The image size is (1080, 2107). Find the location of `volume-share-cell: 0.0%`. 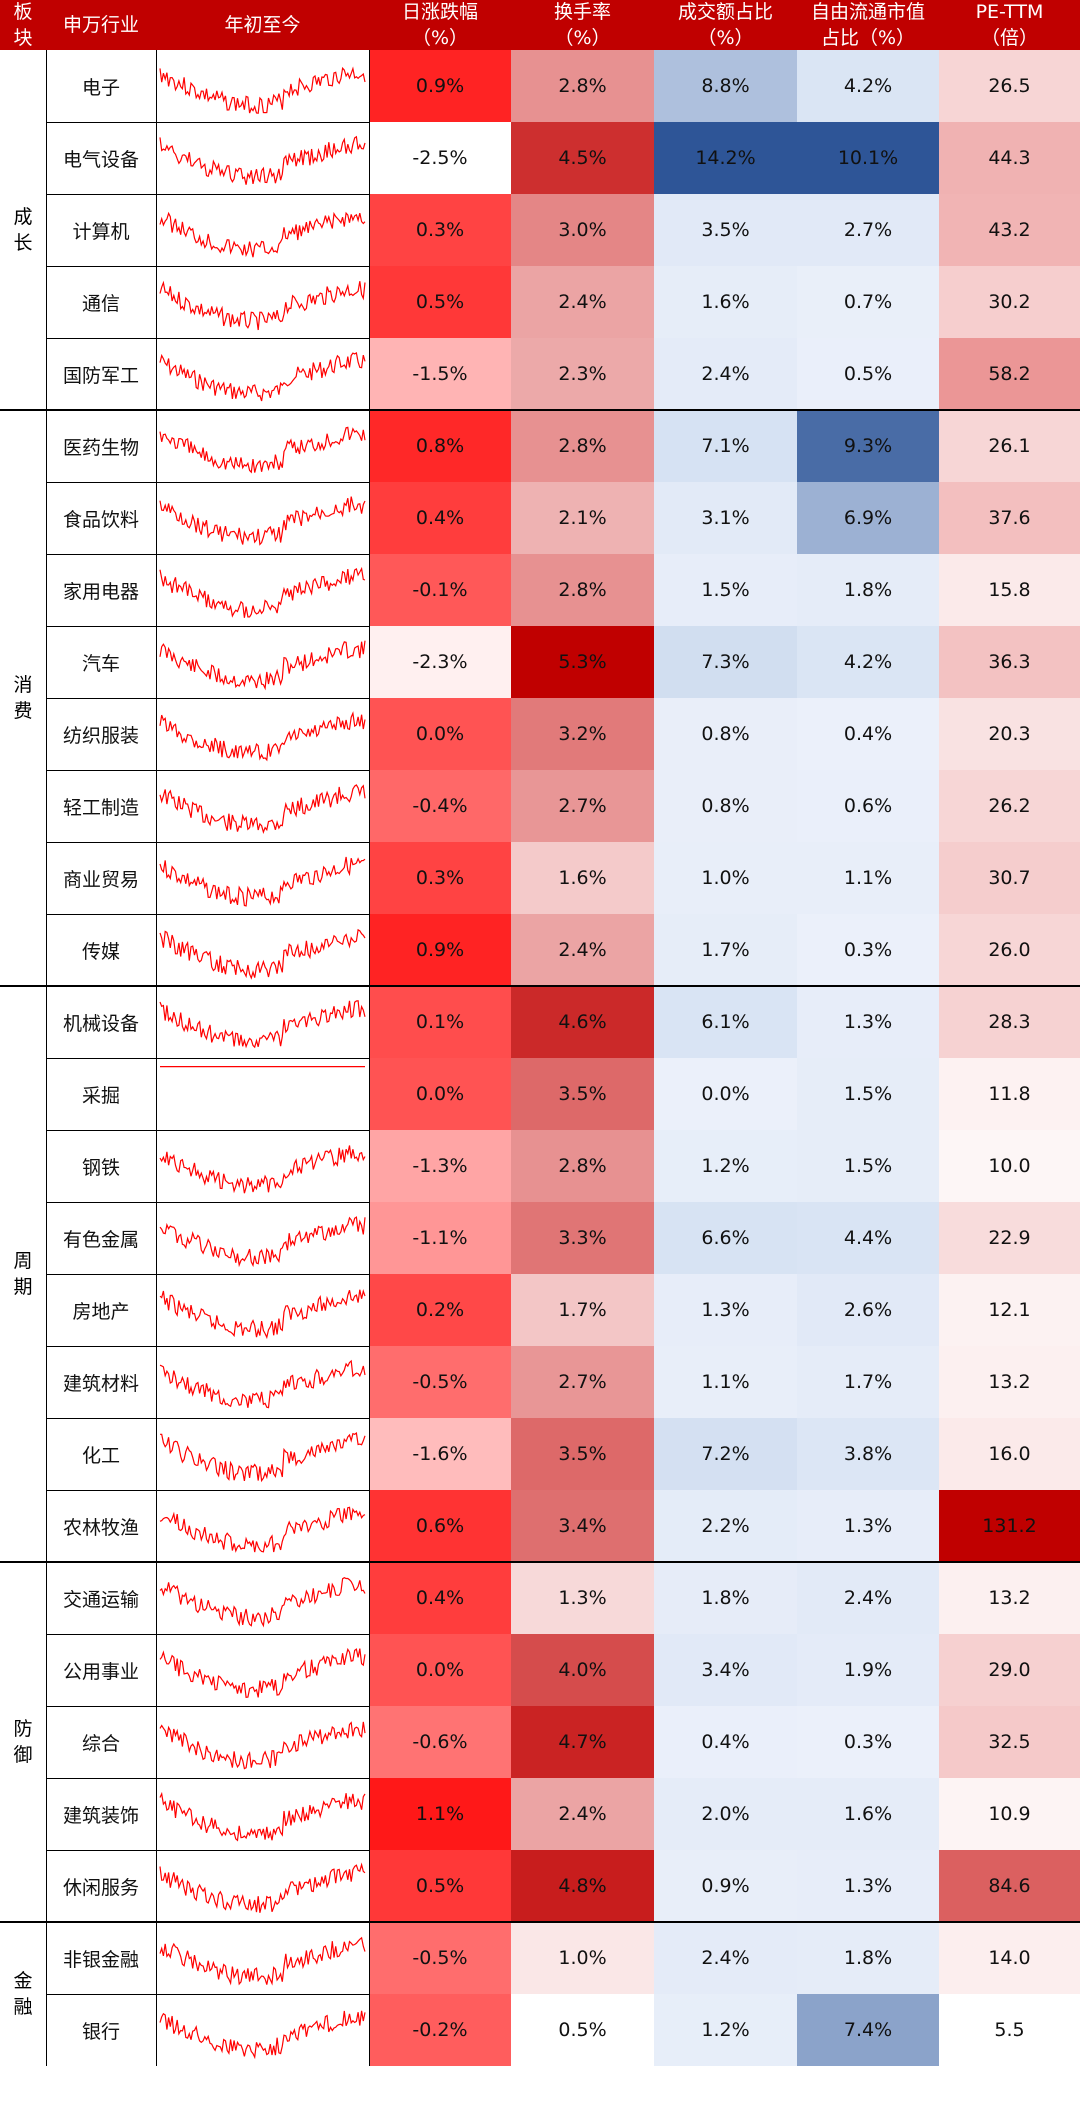

volume-share-cell: 0.0% is located at coordinates (725, 1094).